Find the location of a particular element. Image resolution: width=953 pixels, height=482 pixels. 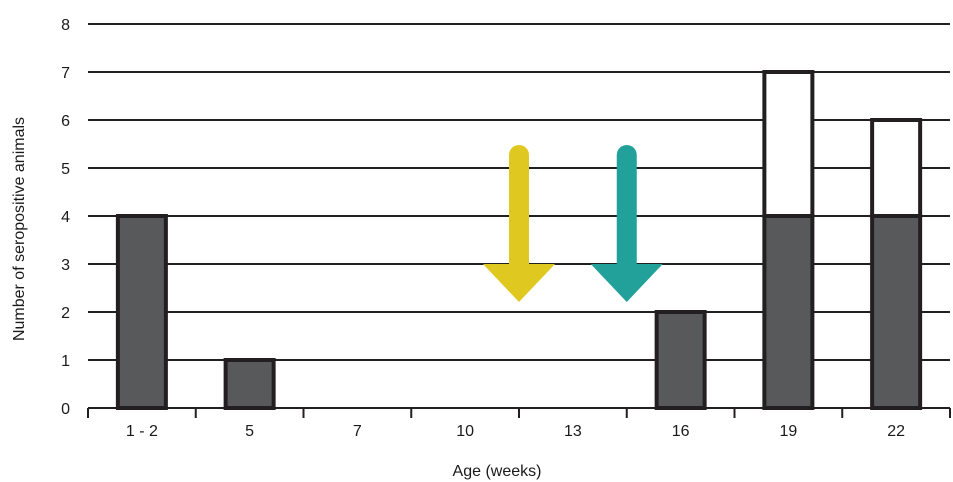

y-tick-label-2: 2 is located at coordinates (65, 313).